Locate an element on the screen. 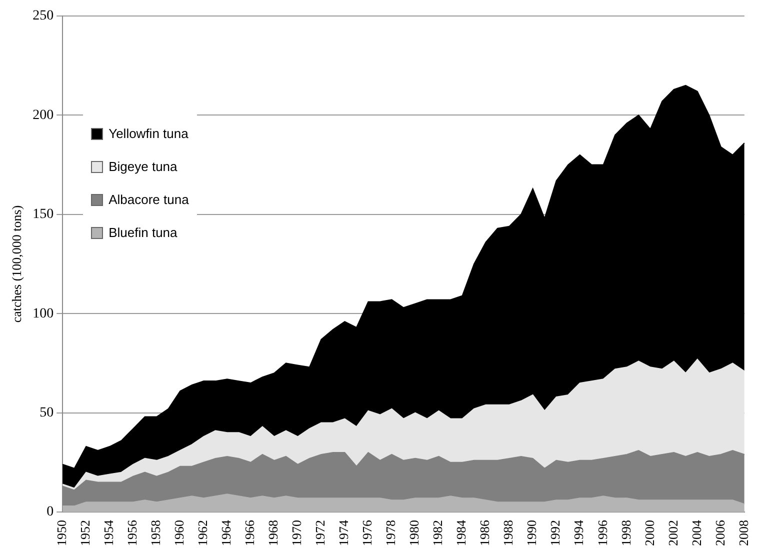  x-tick-label: 1958 is located at coordinates (156, 533).